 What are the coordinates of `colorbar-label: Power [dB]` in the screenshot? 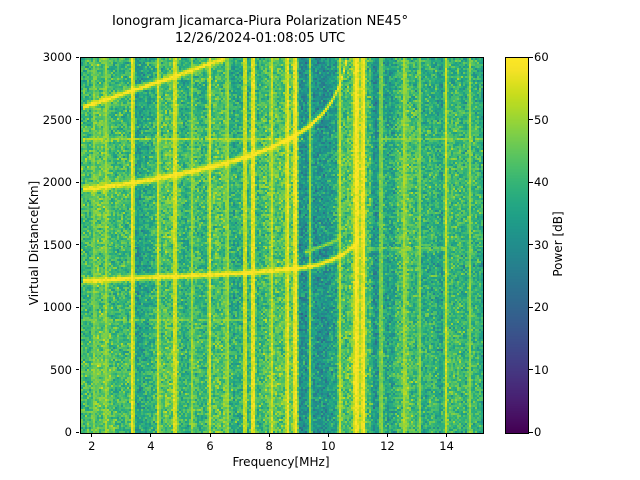 It's located at (558, 244).